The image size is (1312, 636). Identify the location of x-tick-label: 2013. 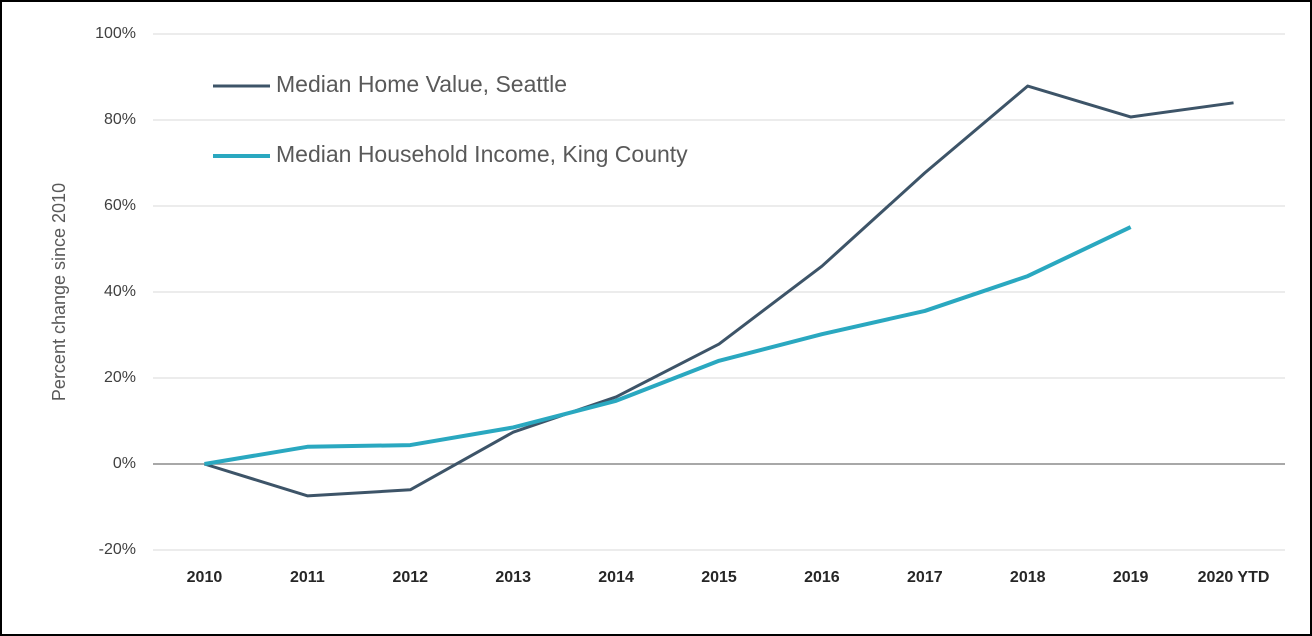
(513, 577).